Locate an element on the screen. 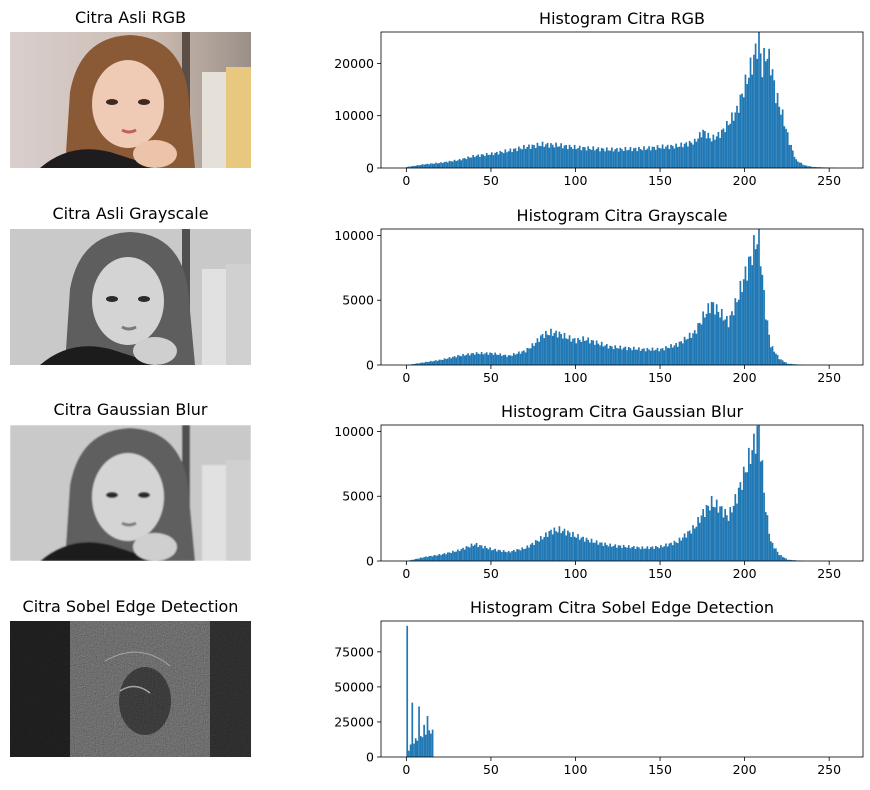 Image resolution: width=870 pixels, height=790 pixels. y-tick-label: 50000 is located at coordinates (354, 686).